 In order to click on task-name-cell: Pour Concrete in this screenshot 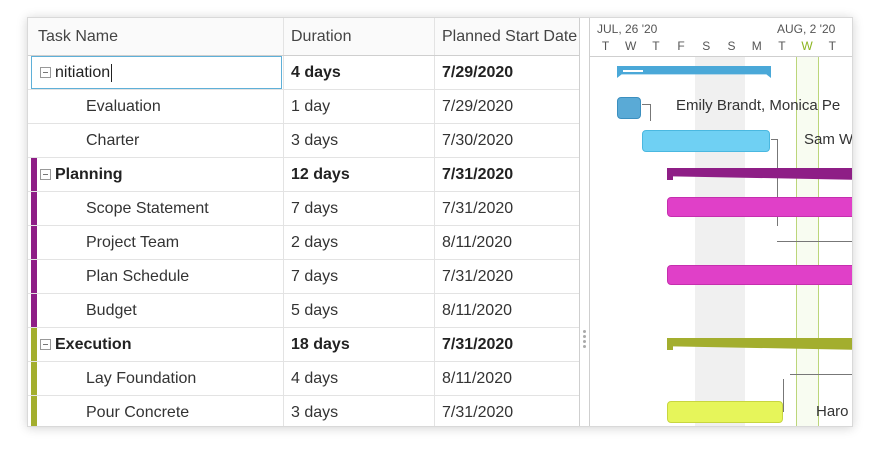, I will do `click(155, 411)`.